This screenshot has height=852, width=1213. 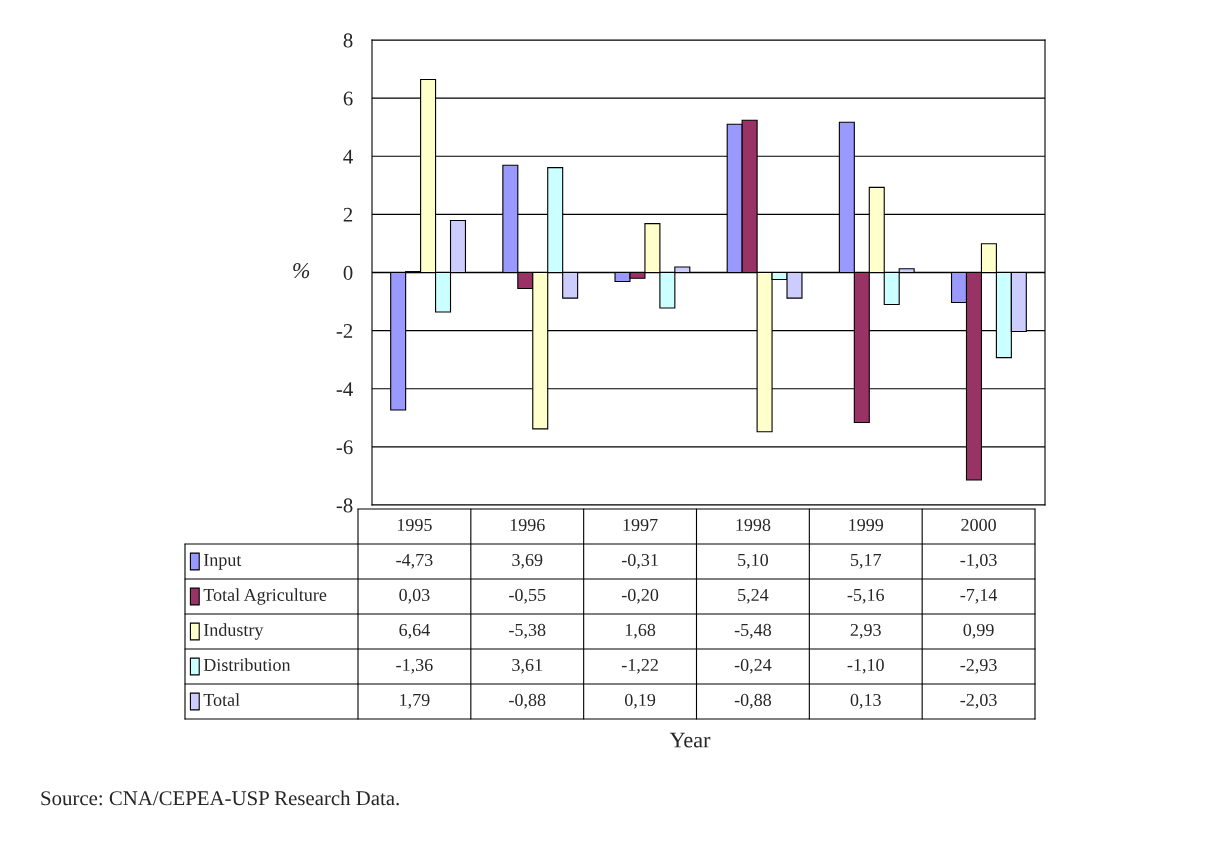 What do you see at coordinates (344, 331) in the screenshot?
I see `y-tick-label: -2` at bounding box center [344, 331].